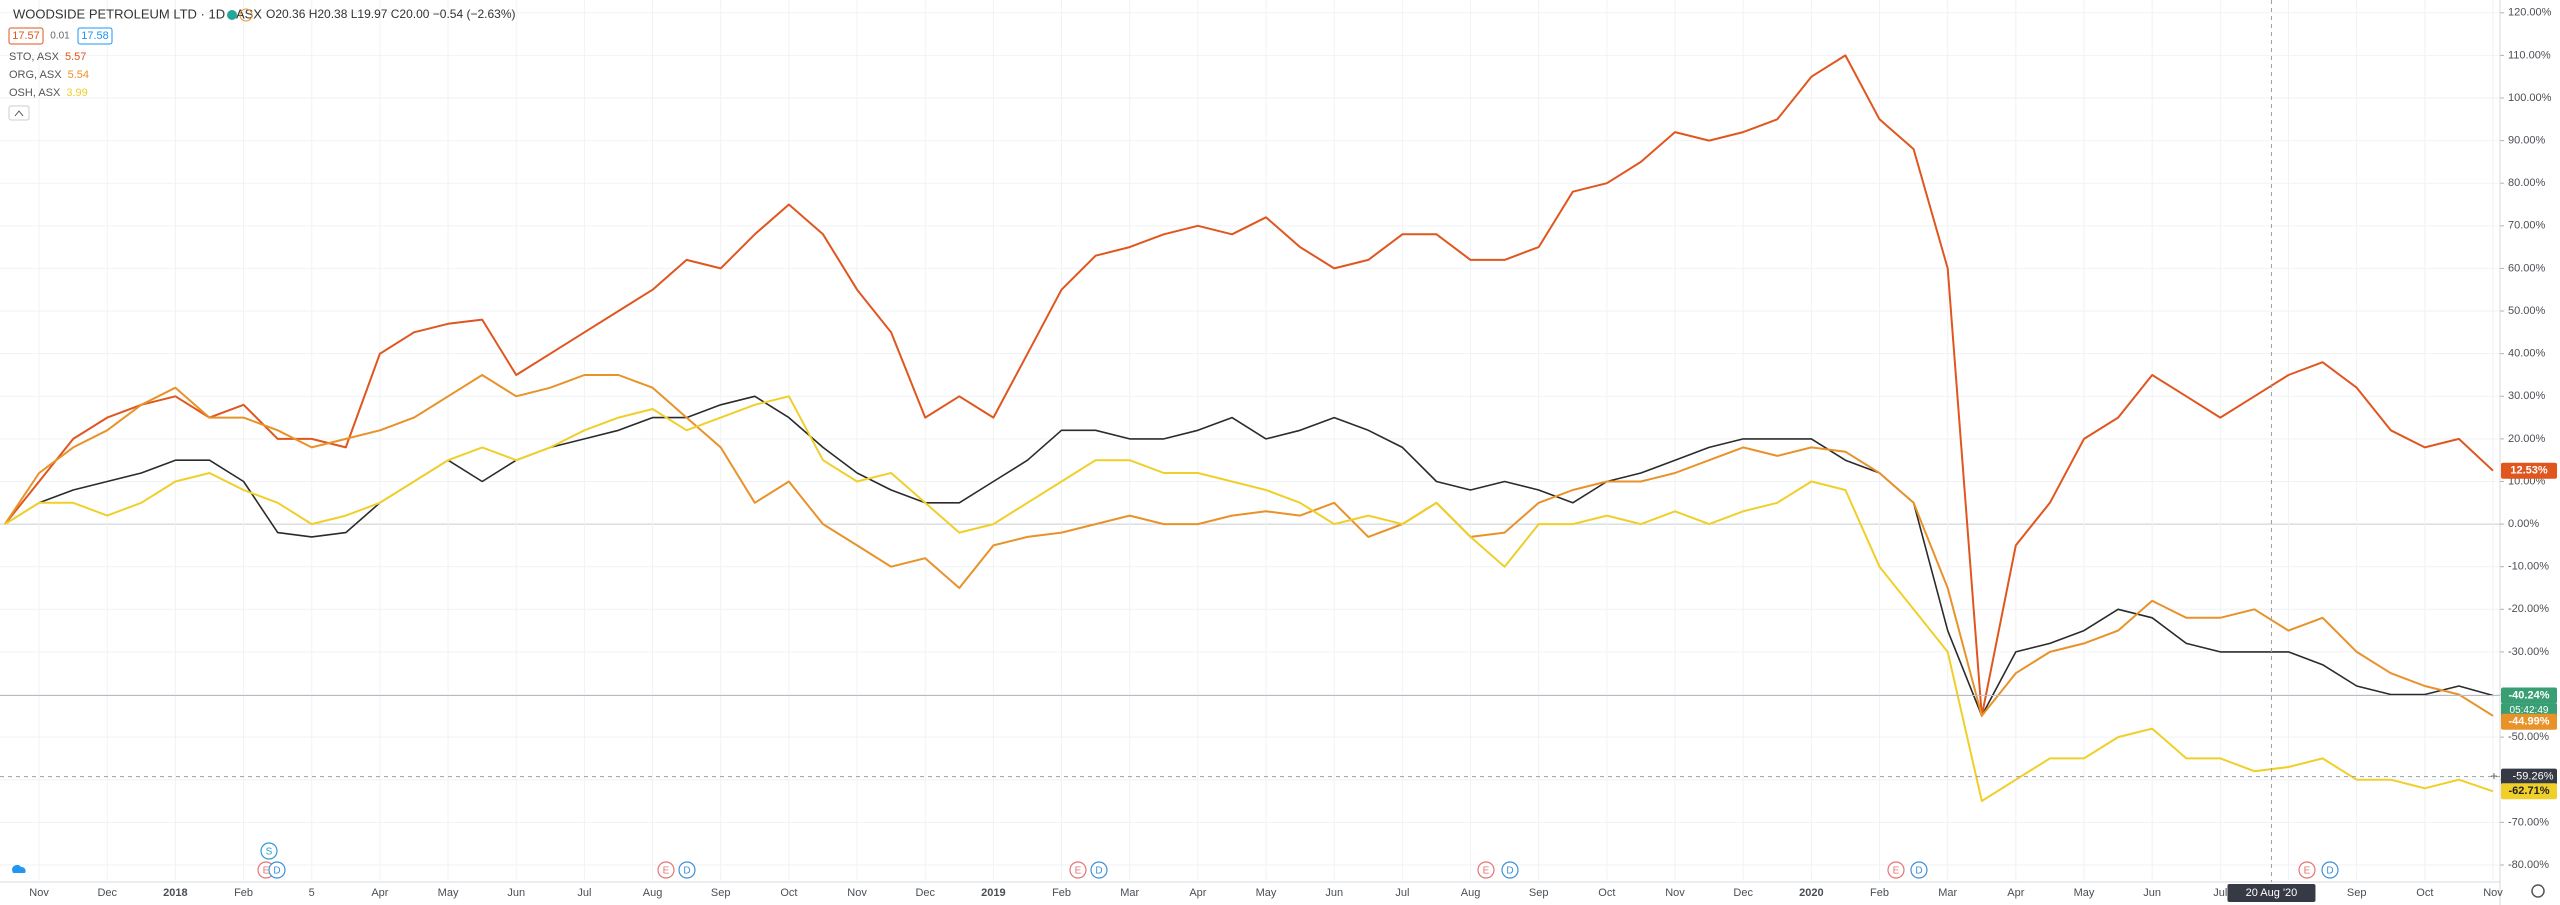 Image resolution: width=2560 pixels, height=905 pixels. What do you see at coordinates (19, 113) in the screenshot?
I see `collapse-button` at bounding box center [19, 113].